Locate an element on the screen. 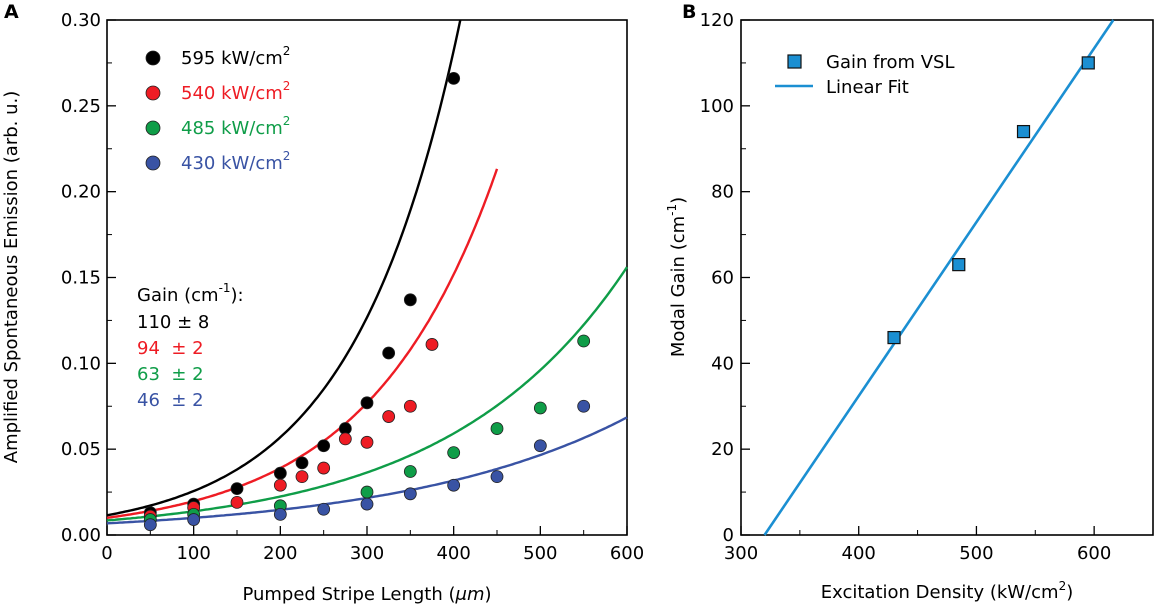 The height and width of the screenshot is (611, 1158). b-y-axis: 0 20 40 60 80 100 120 is located at coordinates (725, 278).